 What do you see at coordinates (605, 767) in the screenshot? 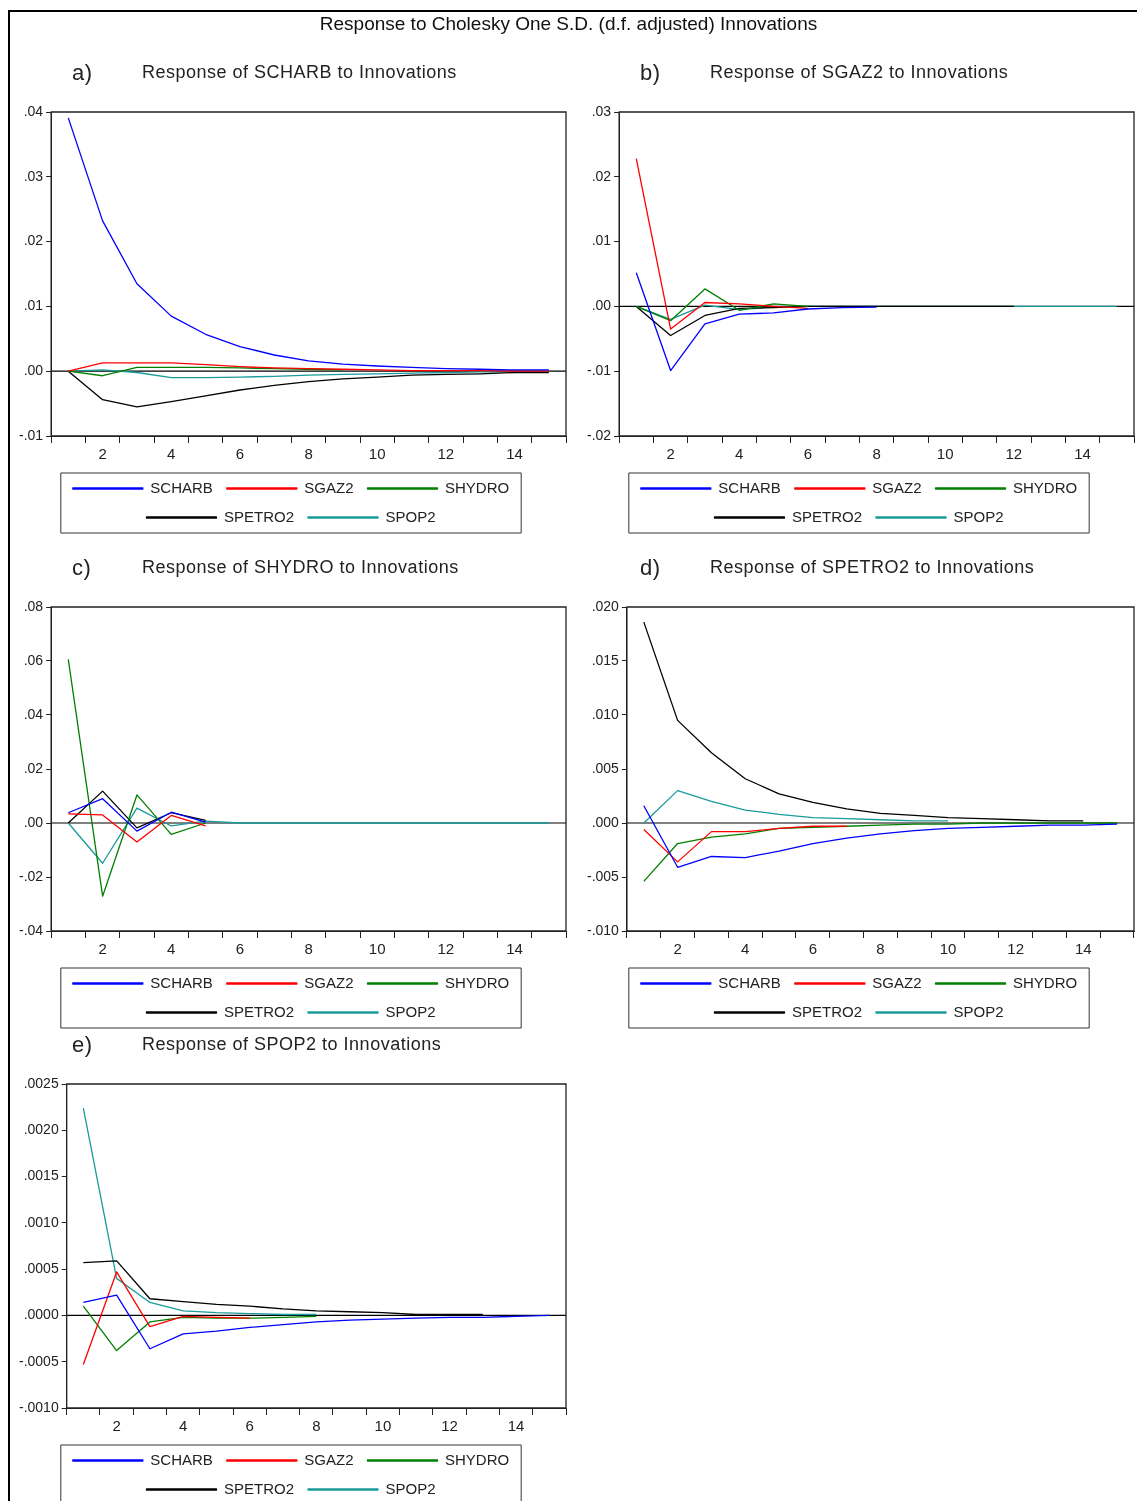
I see `y-tick-label: .005` at bounding box center [605, 767].